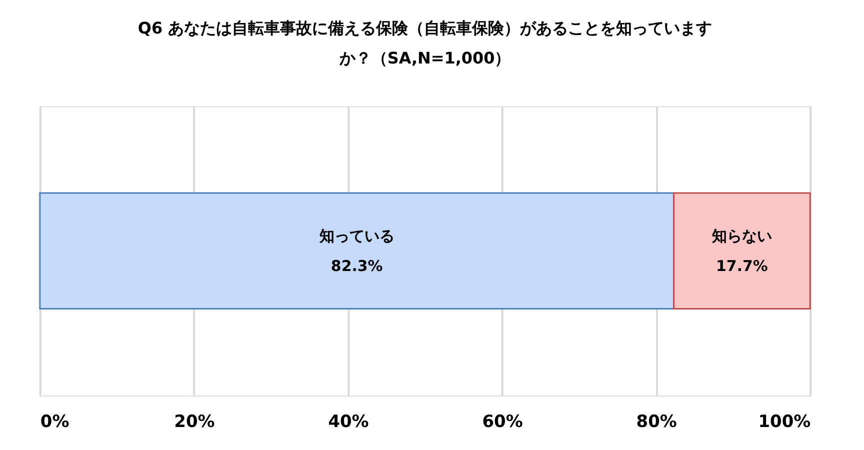  Describe the element at coordinates (784, 421) in the screenshot. I see `x-tick-label: 100%` at that location.